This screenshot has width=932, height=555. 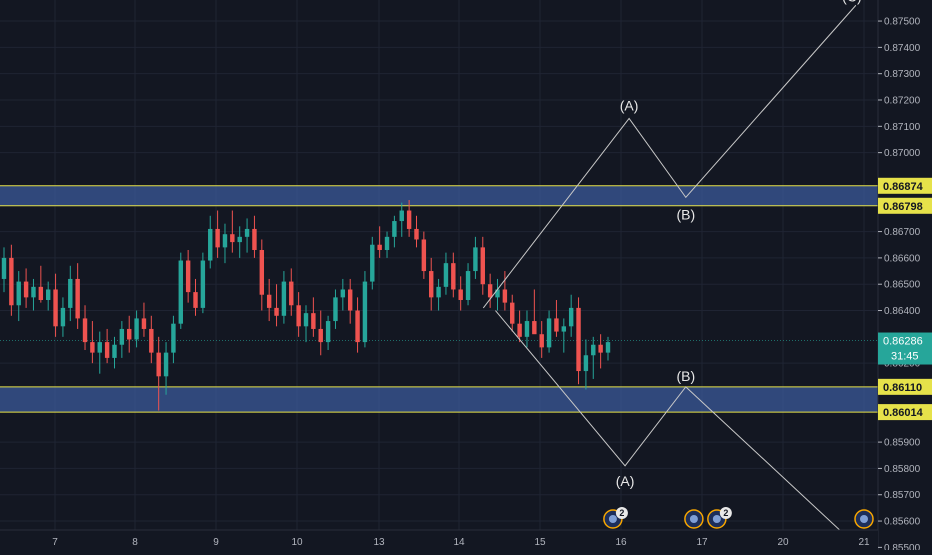 I want to click on wave-label-a-upper: (A), so click(x=629, y=105).